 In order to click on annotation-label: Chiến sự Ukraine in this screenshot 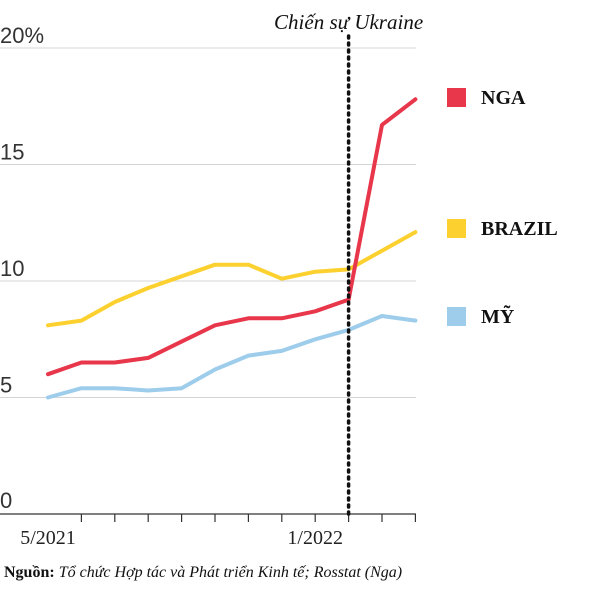, I will do `click(348, 22)`.